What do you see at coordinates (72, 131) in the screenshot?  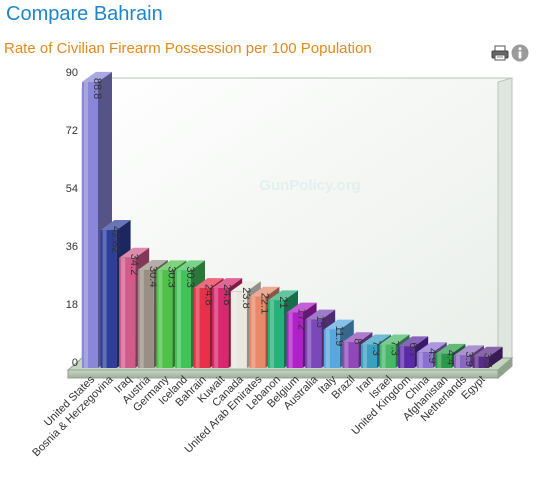 I see `y-tick-label: 72` at bounding box center [72, 131].